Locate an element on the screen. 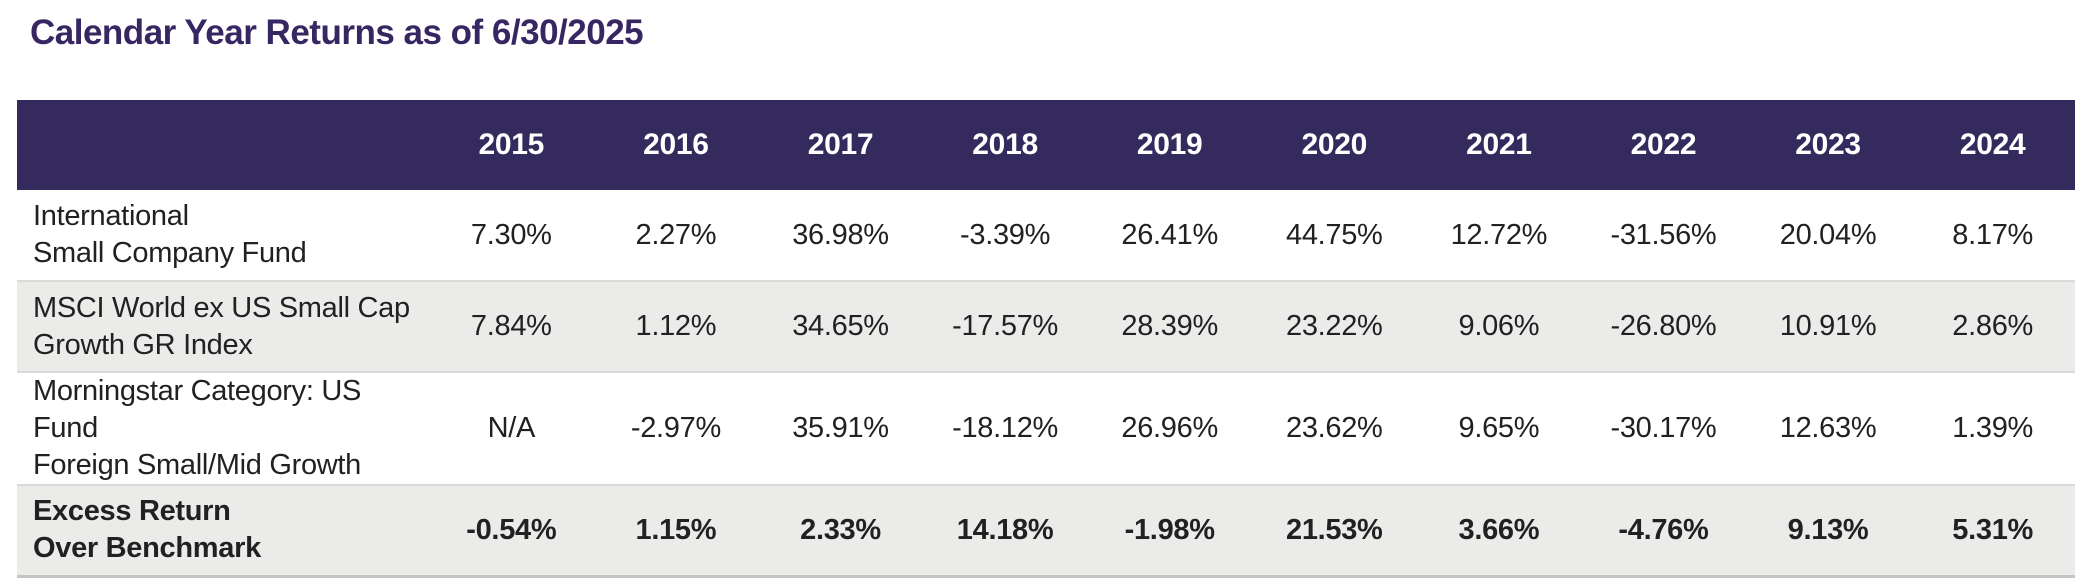  row-label-line: Over Benchmark is located at coordinates (147, 548).